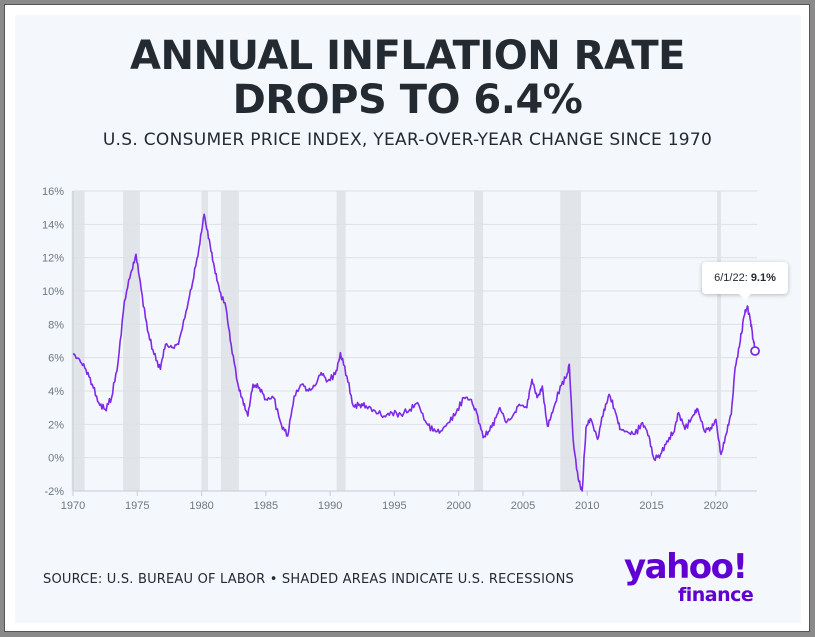 This screenshot has height=637, width=815. Describe the element at coordinates (587, 506) in the screenshot. I see `x-tick-label-8: 2010` at that location.